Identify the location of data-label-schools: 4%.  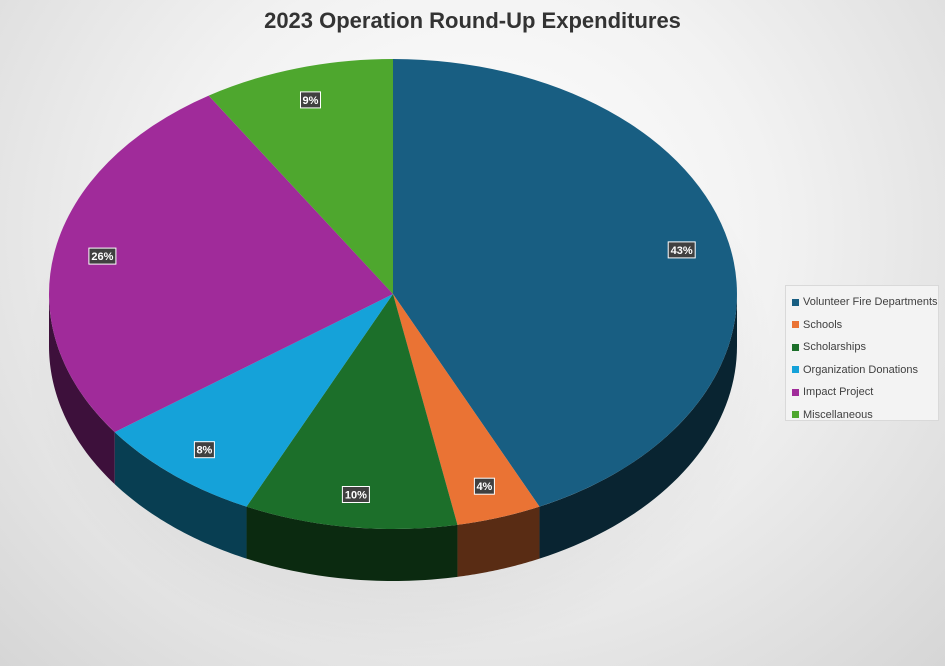
(484, 486).